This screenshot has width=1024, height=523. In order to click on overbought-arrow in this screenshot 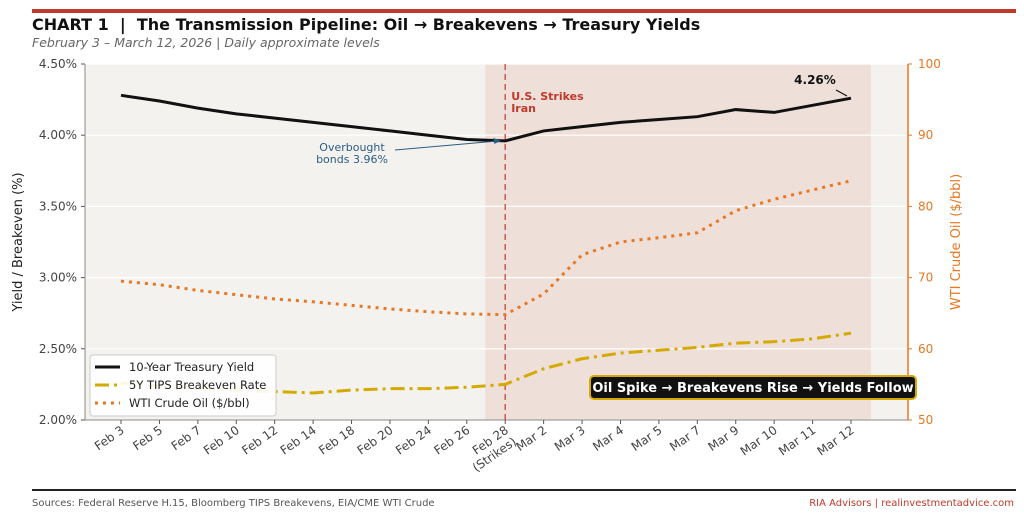, I will do `click(447, 145)`.